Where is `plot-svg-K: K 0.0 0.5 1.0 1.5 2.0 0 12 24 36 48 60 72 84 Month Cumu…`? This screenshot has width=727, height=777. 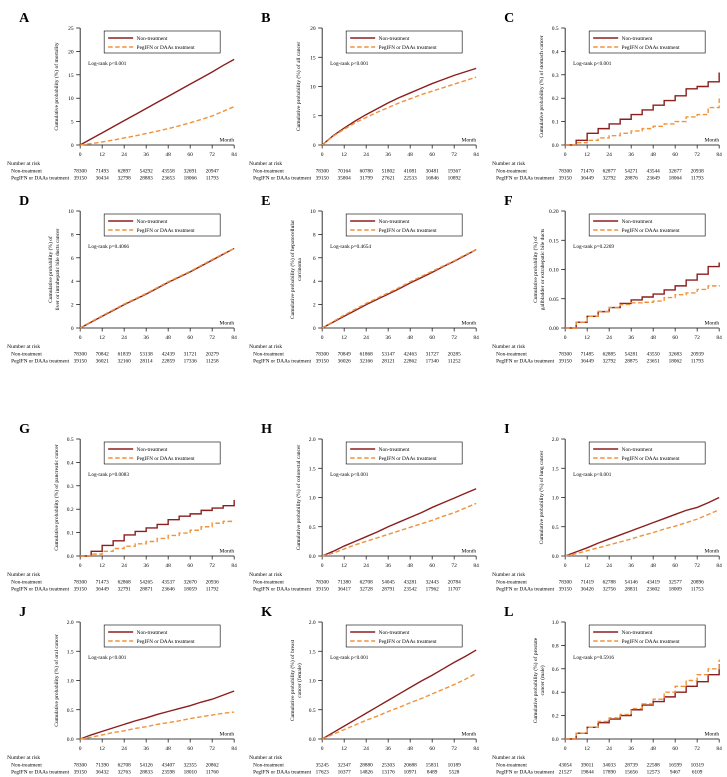 plot-svg-K: K 0.0 0.5 1.0 1.5 2.0 0 12 24 36 48 60 72 84 Month Cumu… is located at coordinates (364, 690).